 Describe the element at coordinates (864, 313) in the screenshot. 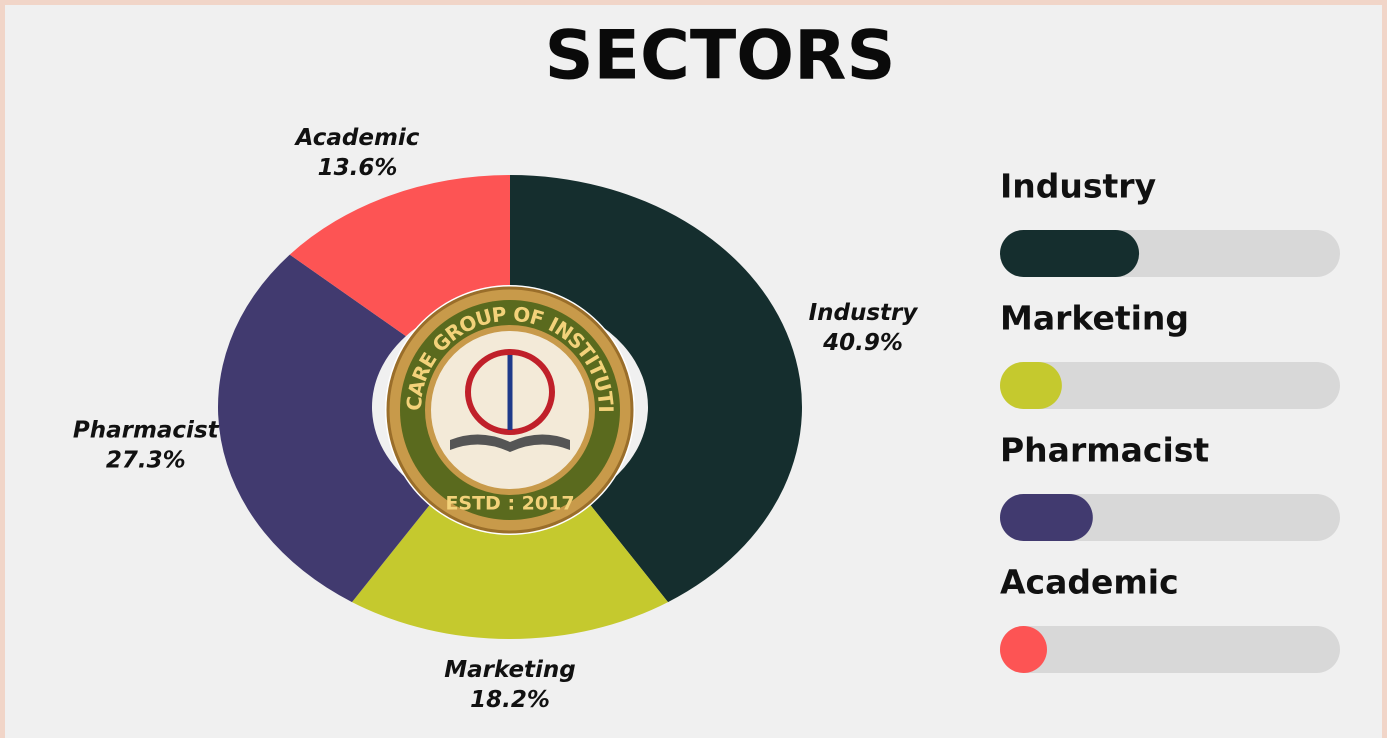

I see `segment-label: Industry` at that location.